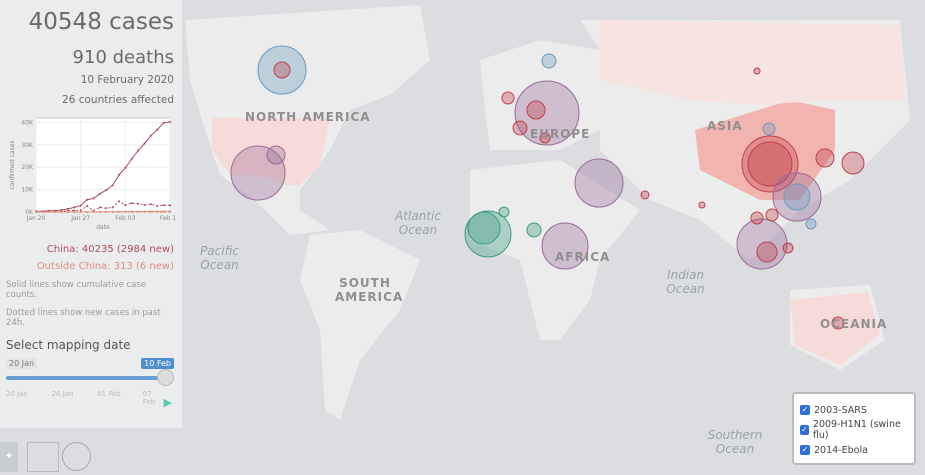 This screenshot has height=475, width=925. I want to click on y-tick-label: 30K, so click(27, 145).